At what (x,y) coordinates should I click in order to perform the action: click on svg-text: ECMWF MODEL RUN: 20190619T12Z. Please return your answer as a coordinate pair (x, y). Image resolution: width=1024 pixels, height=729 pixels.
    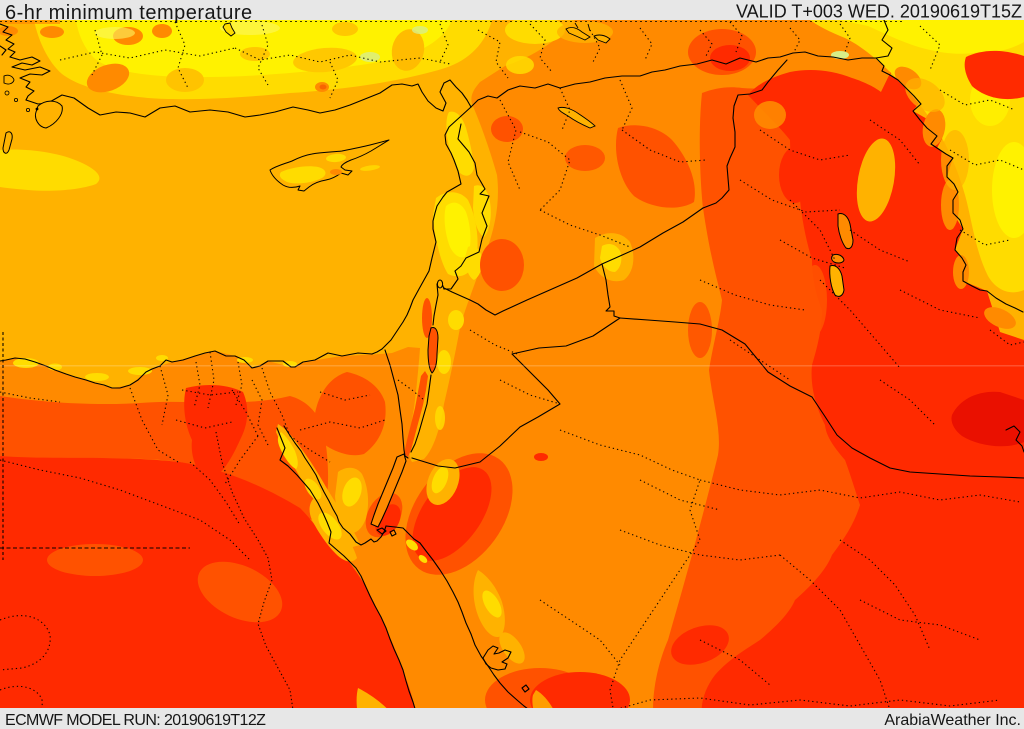
    Looking at the image, I should click on (135, 720).